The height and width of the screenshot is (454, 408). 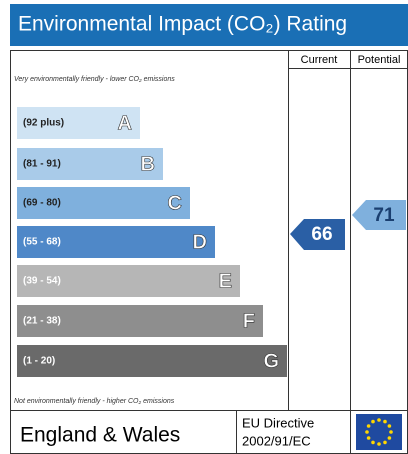 I want to click on band-range: (81 - 91), so click(x=42, y=164).